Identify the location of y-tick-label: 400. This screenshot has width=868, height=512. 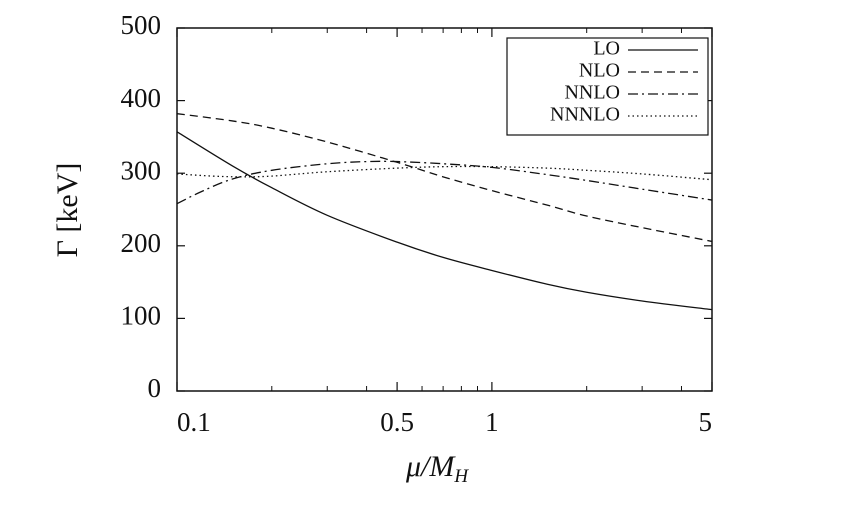
(141, 98).